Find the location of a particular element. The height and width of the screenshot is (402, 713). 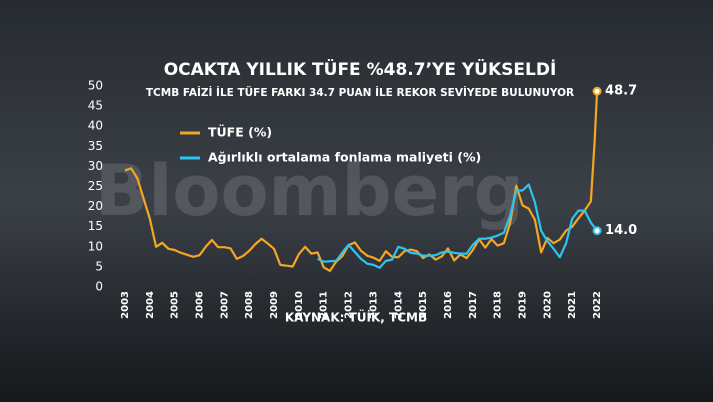

x-tick-label: 2003 is located at coordinates (125, 305).